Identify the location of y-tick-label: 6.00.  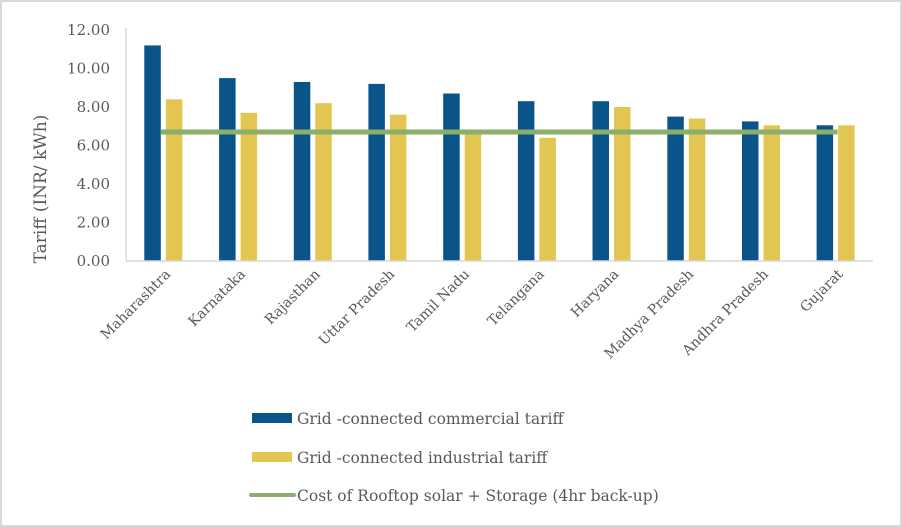
(93, 146).